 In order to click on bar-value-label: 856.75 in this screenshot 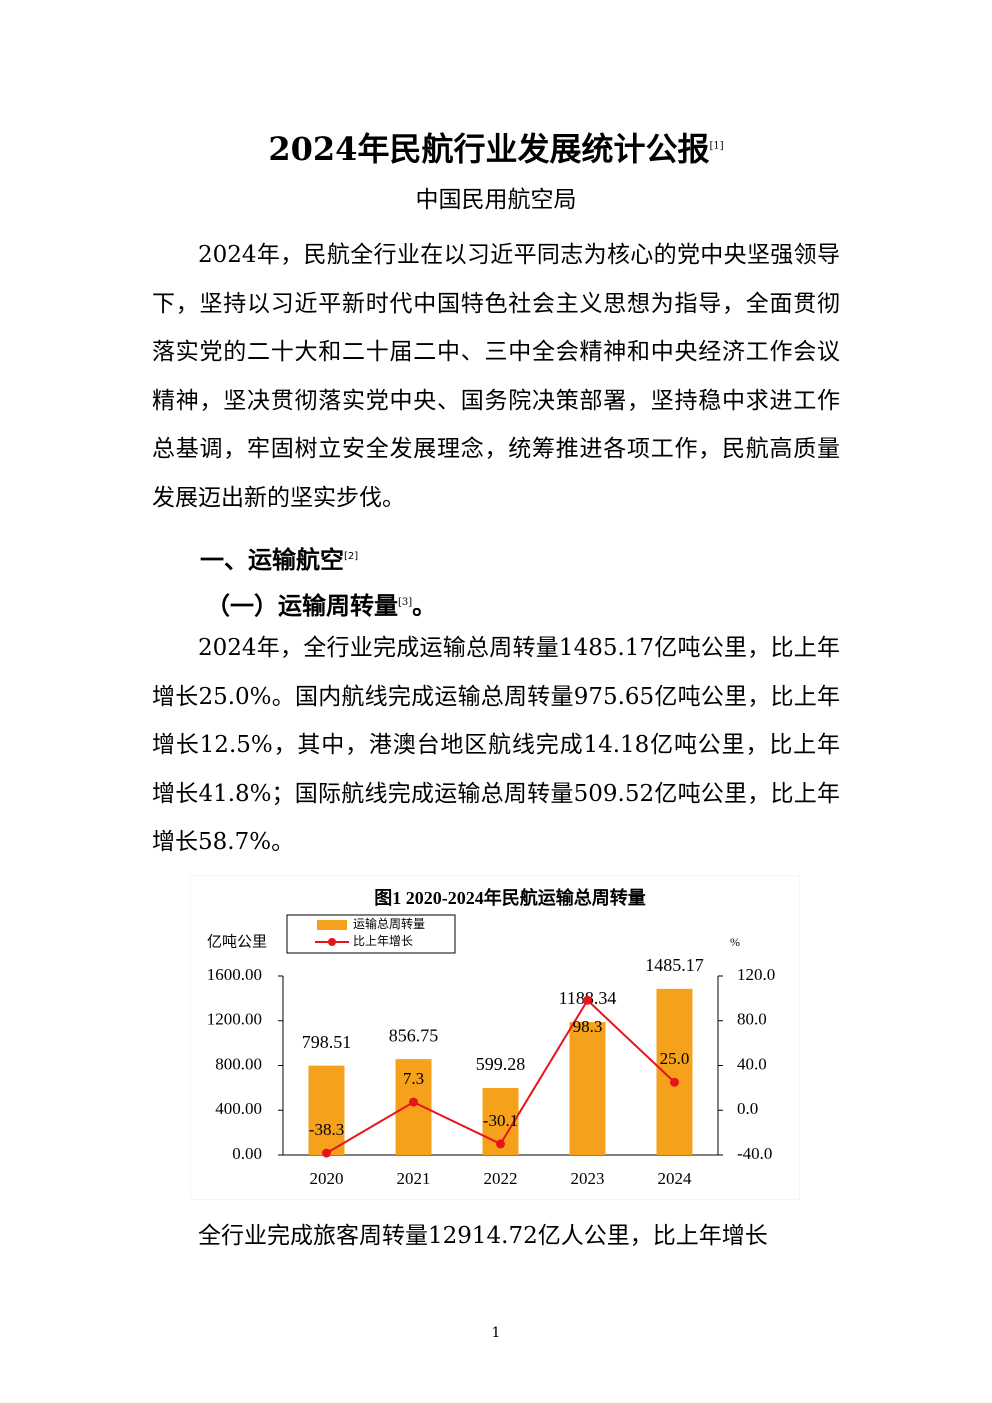, I will do `click(414, 1035)`.